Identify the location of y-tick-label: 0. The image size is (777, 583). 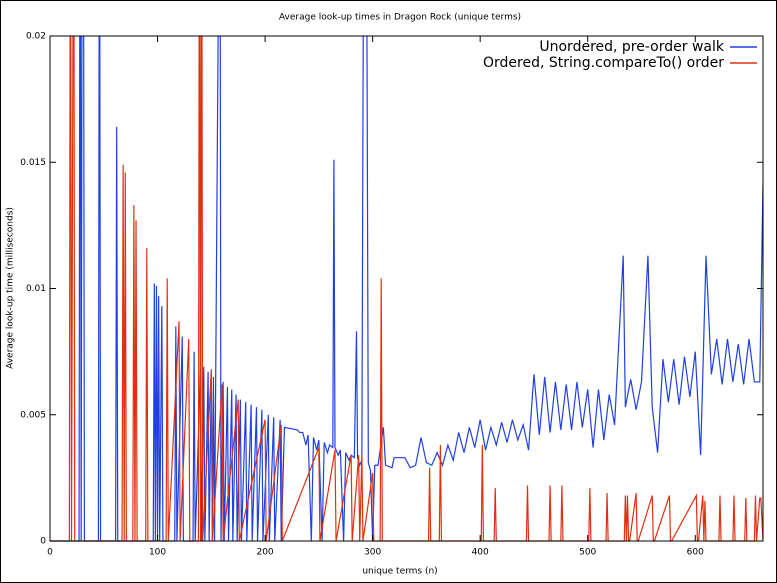
(43, 542).